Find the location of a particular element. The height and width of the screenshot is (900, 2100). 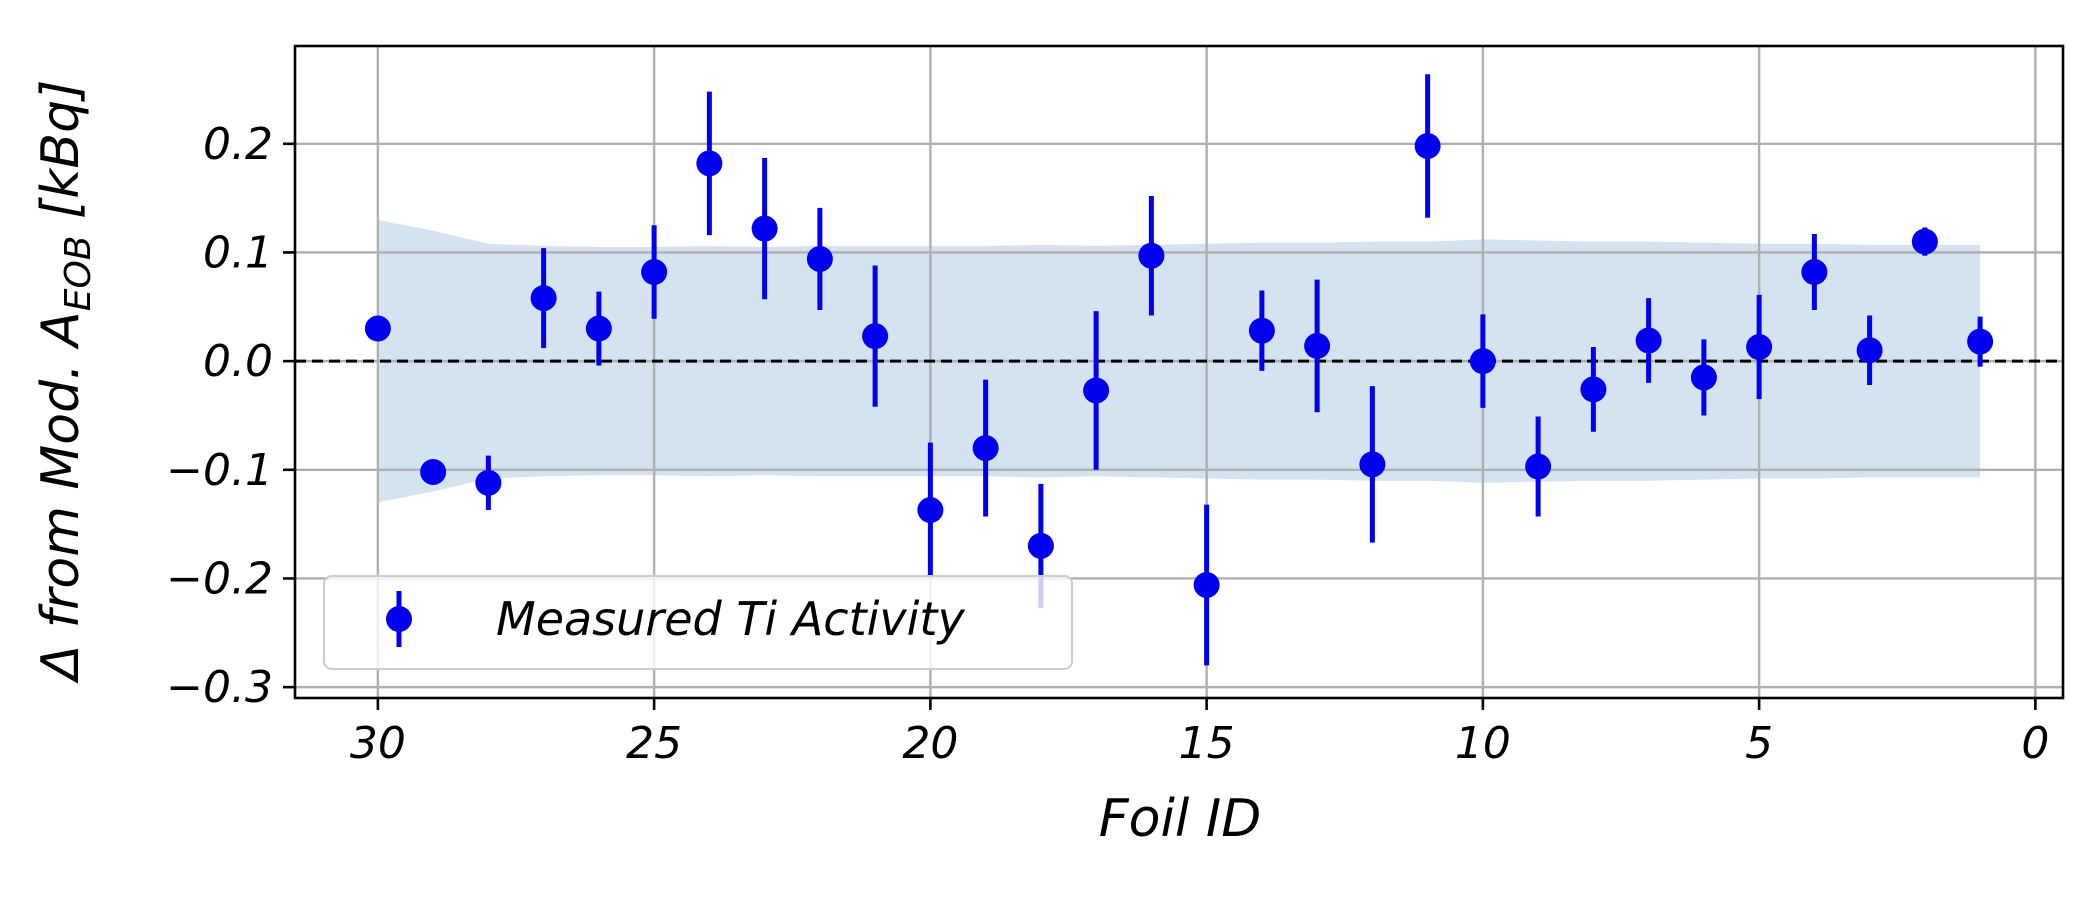

y-tick-label: 0.1 is located at coordinates (238, 252).